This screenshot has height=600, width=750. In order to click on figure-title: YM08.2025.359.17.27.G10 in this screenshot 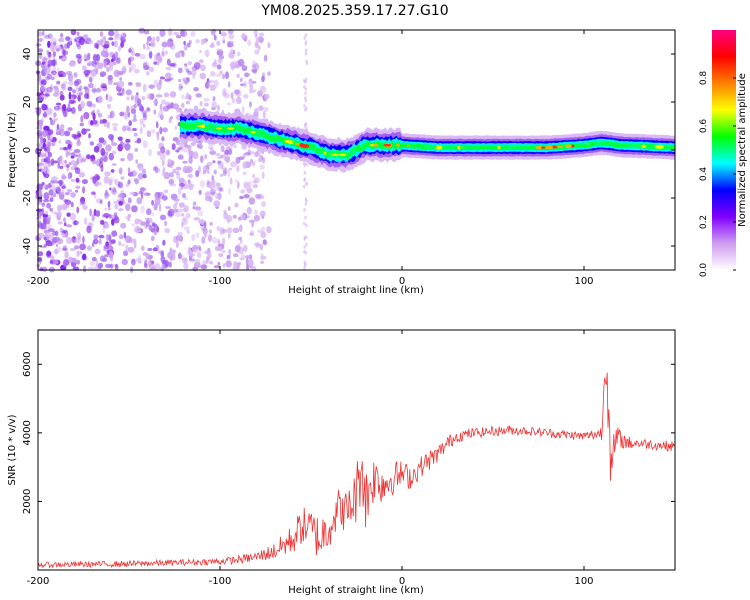, I will do `click(354, 11)`.